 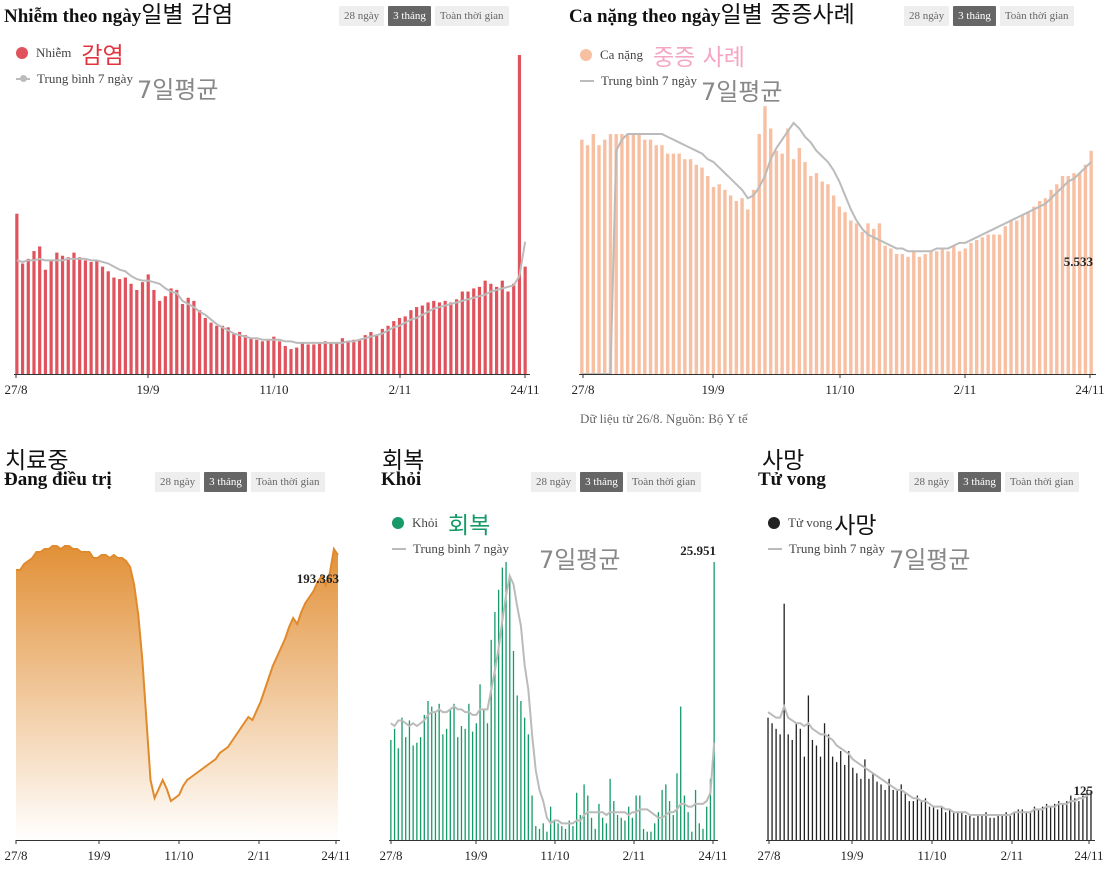 I want to click on deaths-tick-label: 27/8, so click(x=768, y=855).